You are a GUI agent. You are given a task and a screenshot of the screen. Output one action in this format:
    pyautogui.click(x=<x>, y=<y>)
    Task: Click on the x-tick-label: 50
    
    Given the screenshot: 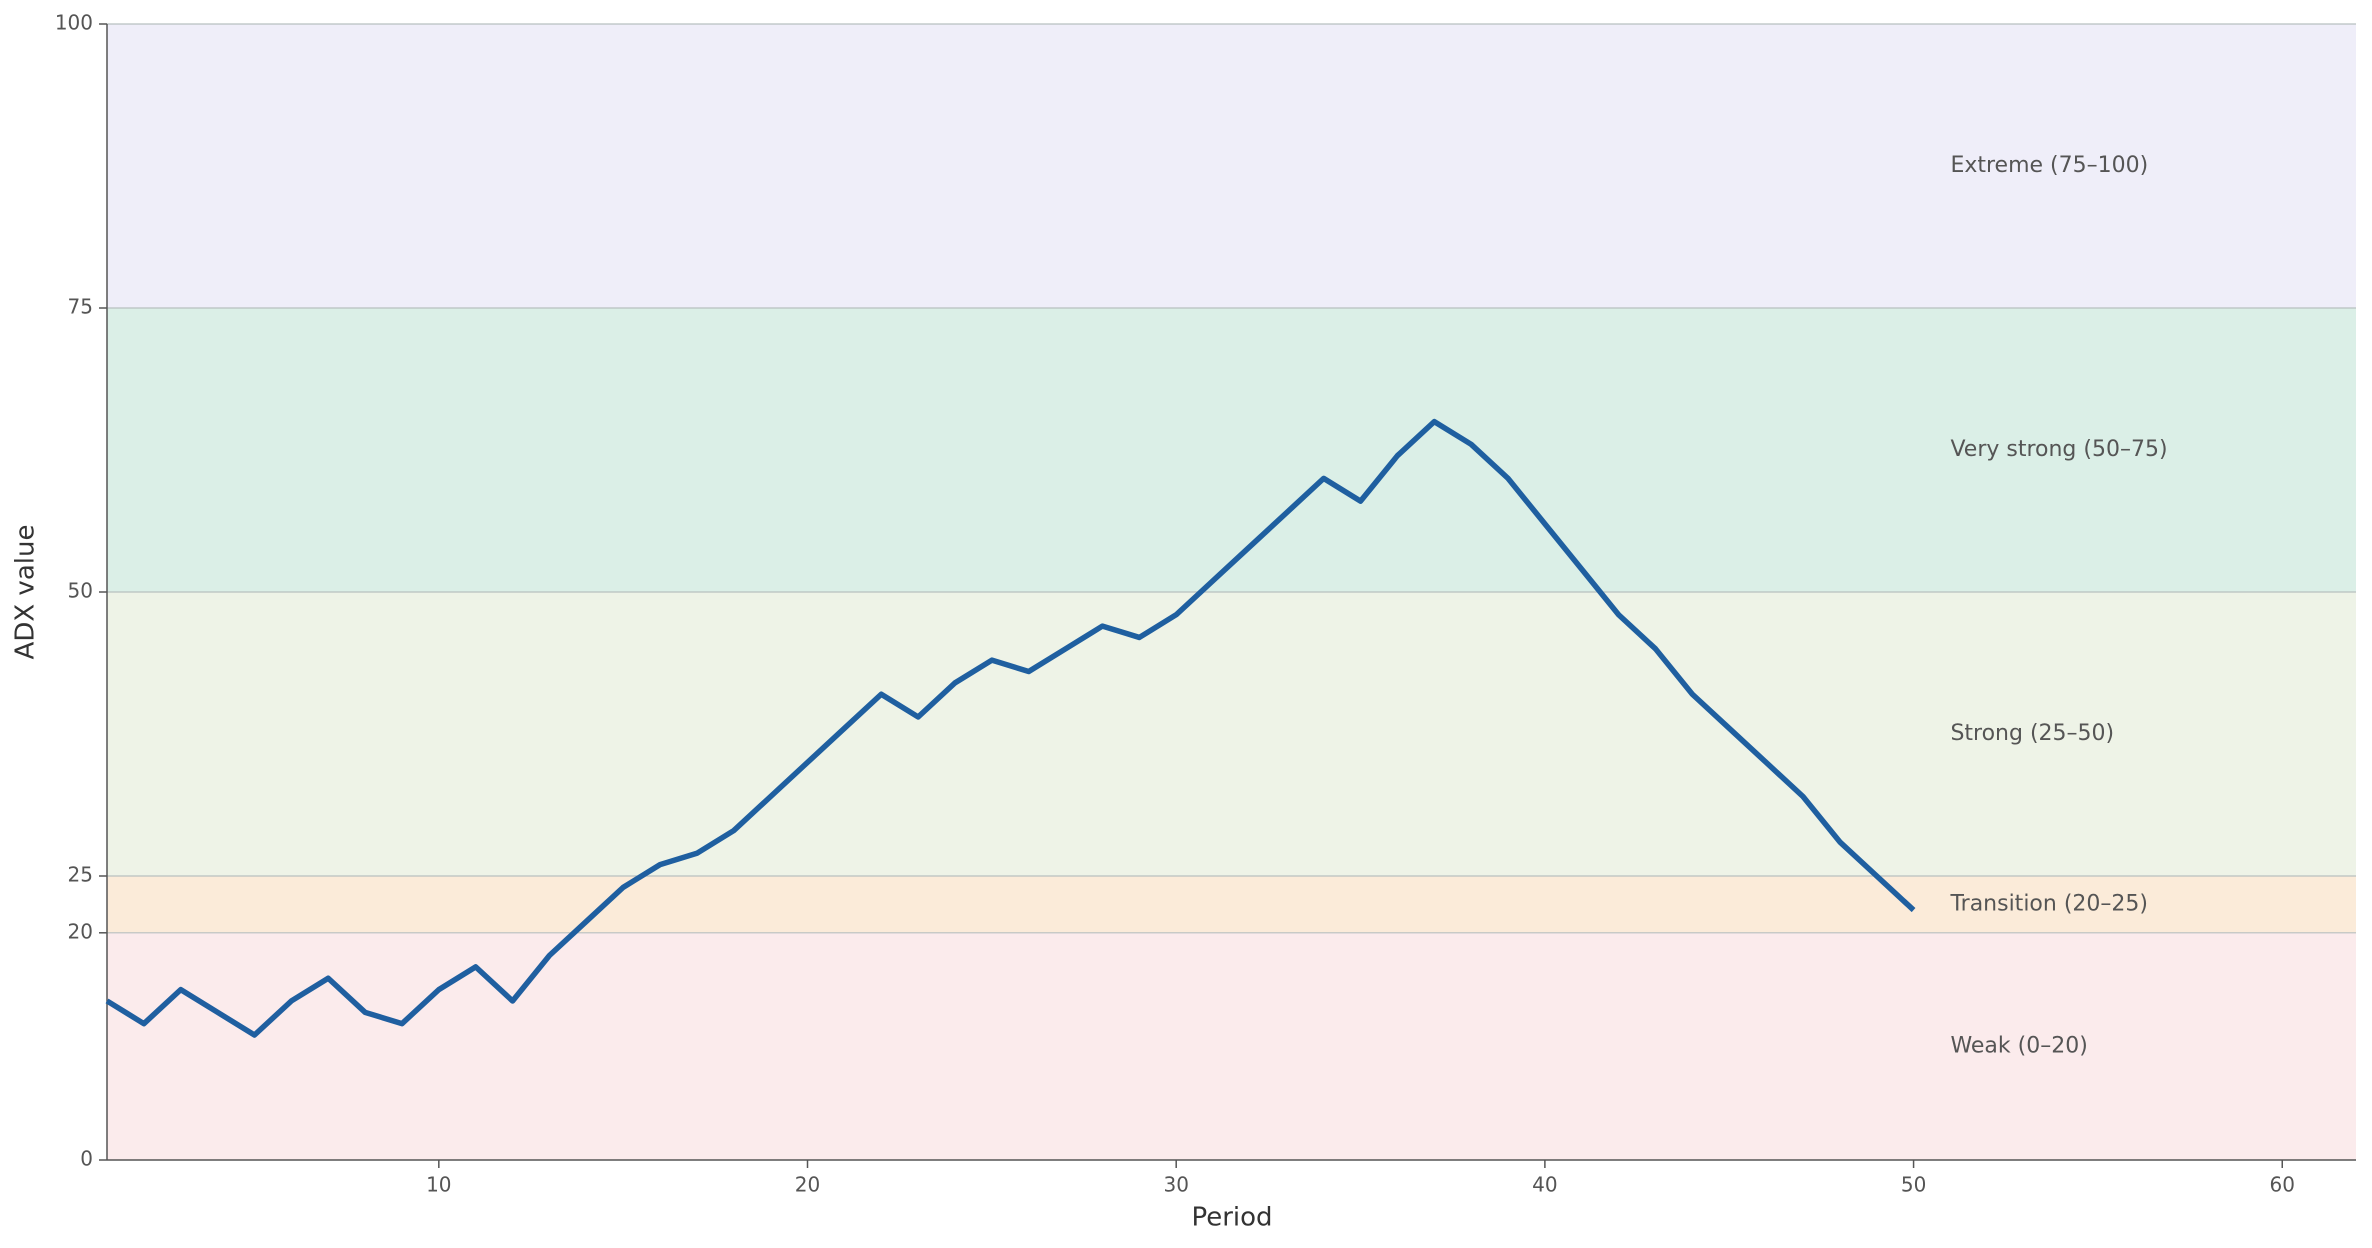 What is the action you would take?
    pyautogui.click(x=1913, y=1185)
    